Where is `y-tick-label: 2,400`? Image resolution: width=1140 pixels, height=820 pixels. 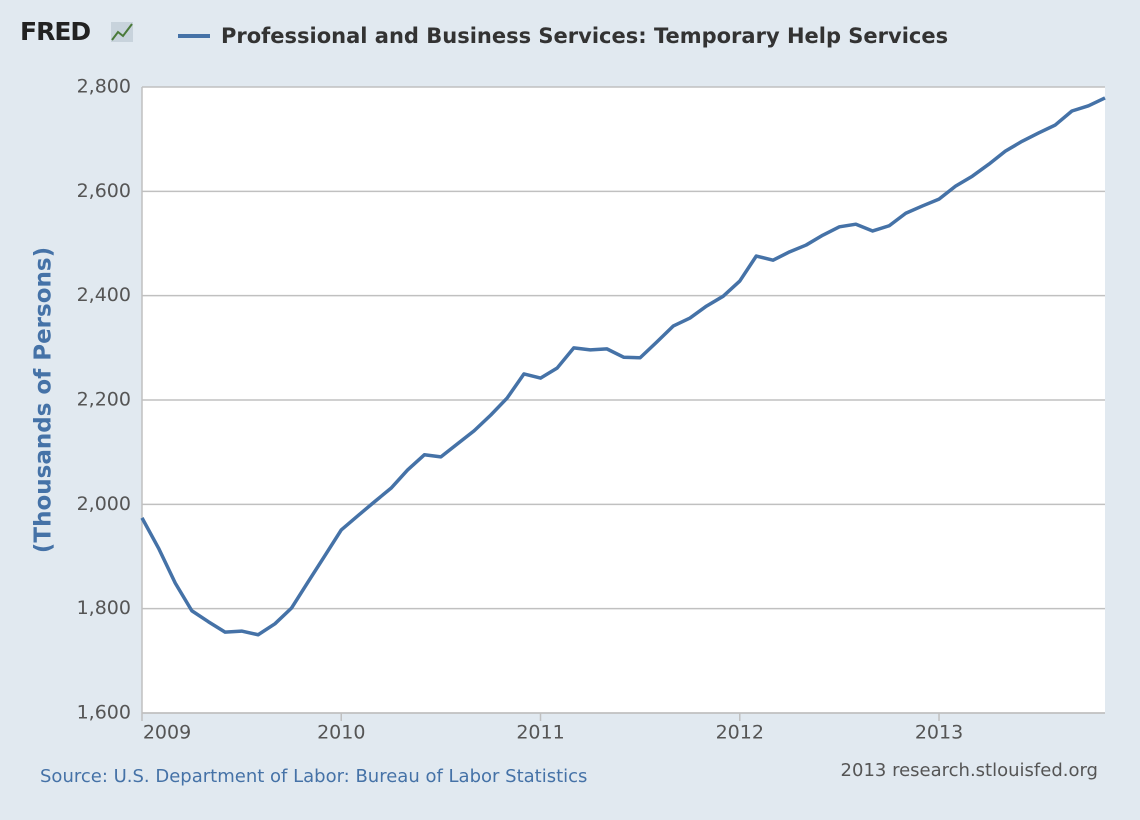 y-tick-label: 2,400 is located at coordinates (104, 295).